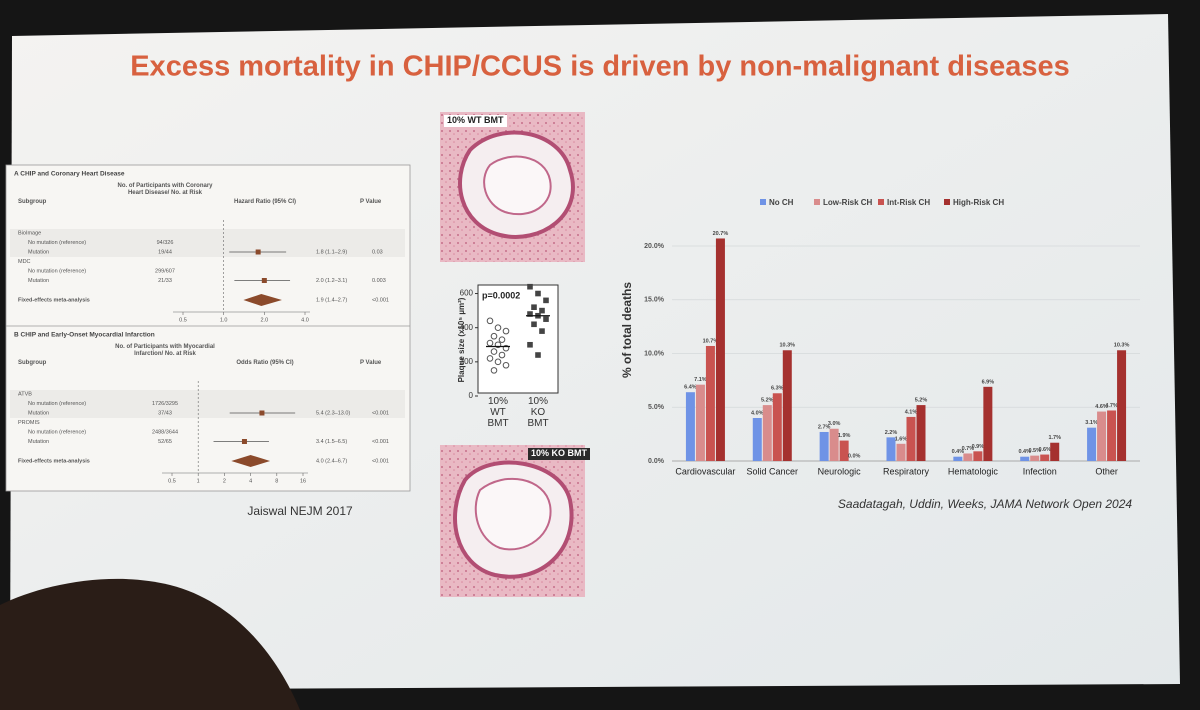  Describe the element at coordinates (854, 456) in the screenshot. I see `value-label: 0.0%` at that location.